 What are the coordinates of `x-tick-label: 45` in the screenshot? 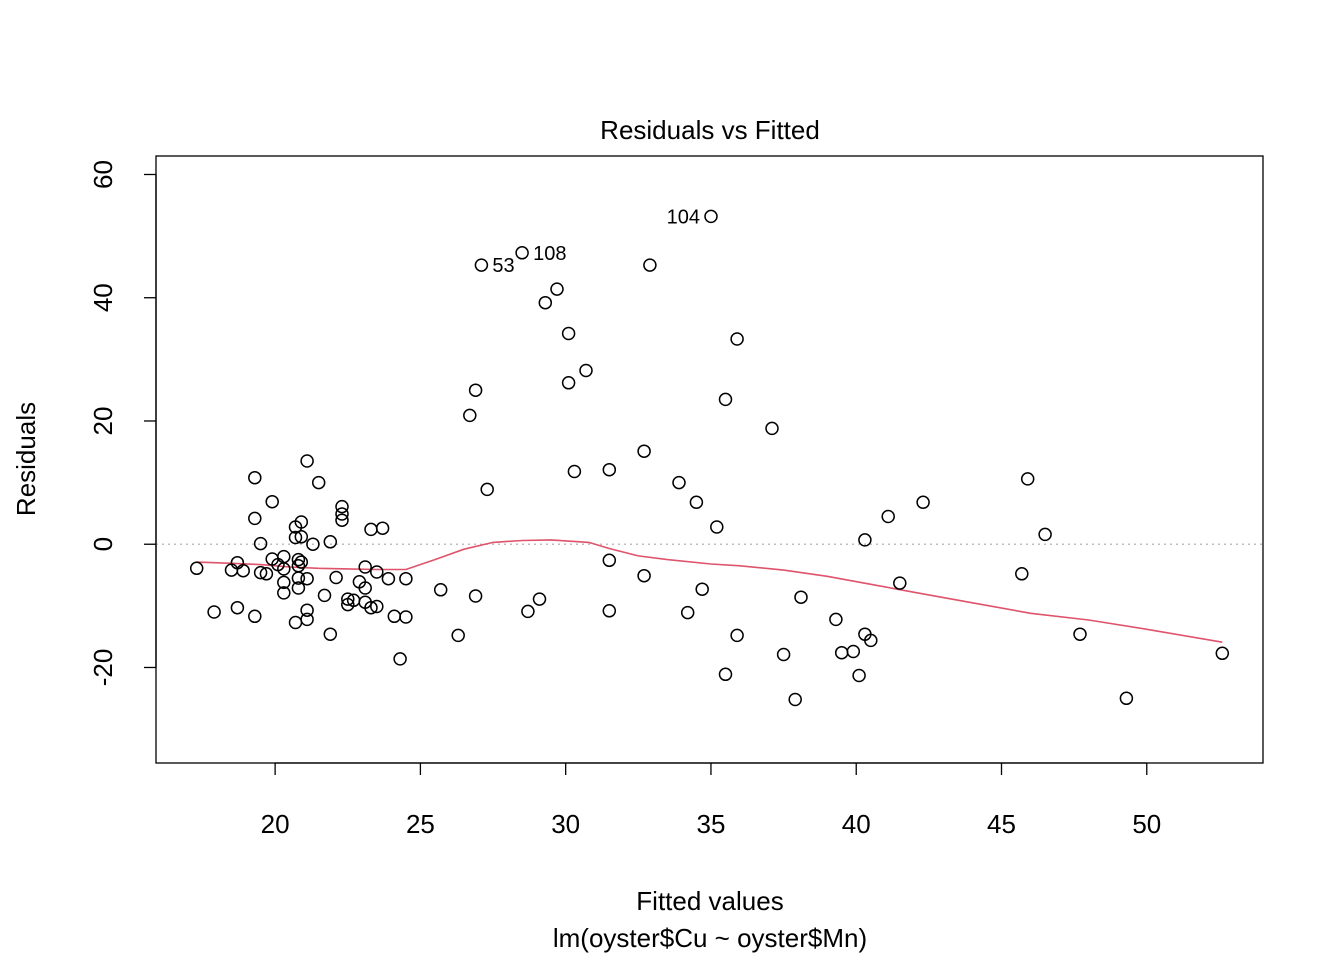 It's located at (1001, 824).